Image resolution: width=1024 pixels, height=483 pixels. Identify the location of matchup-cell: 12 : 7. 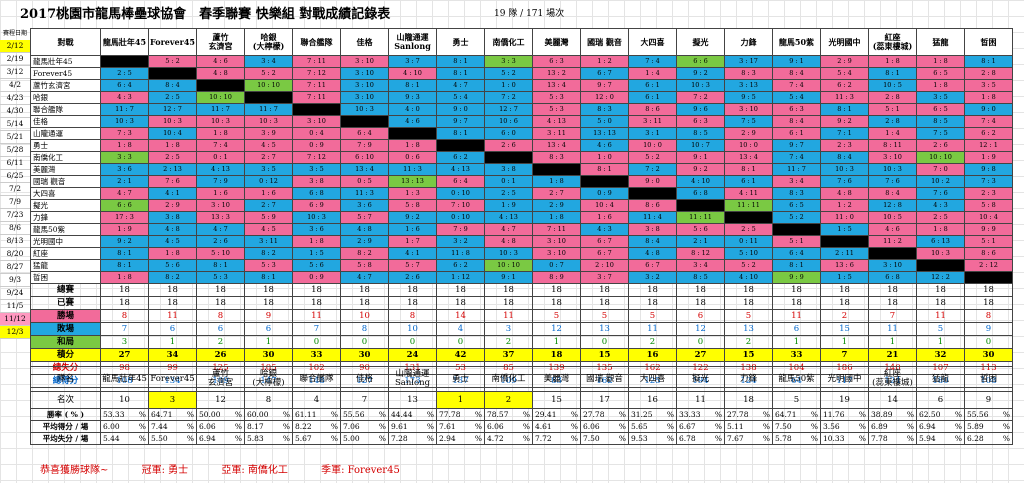
(508, 109).